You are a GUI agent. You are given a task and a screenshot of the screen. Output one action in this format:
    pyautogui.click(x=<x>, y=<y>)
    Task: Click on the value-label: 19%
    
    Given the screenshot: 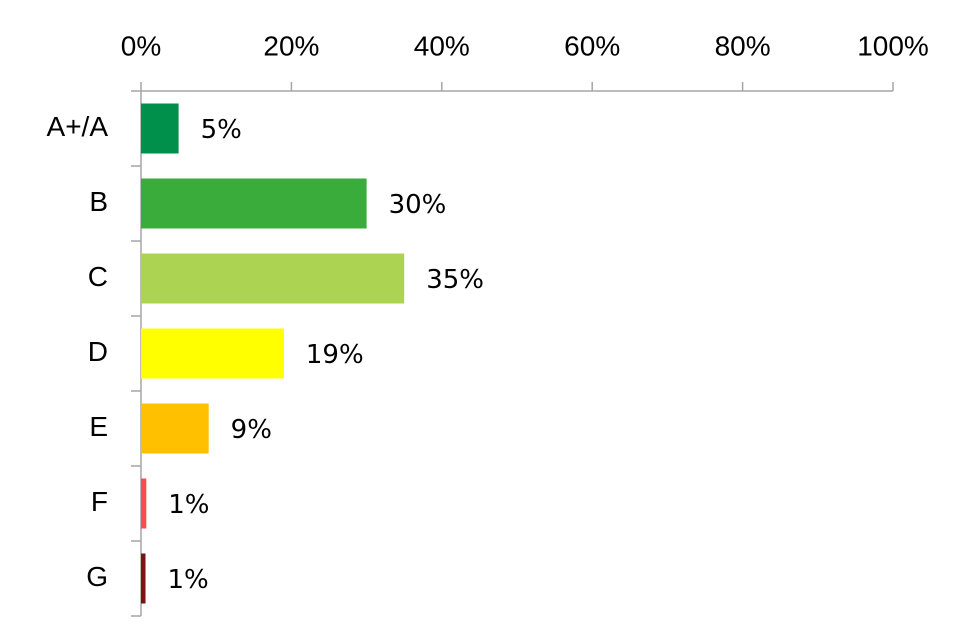 What is the action you would take?
    pyautogui.click(x=335, y=355)
    